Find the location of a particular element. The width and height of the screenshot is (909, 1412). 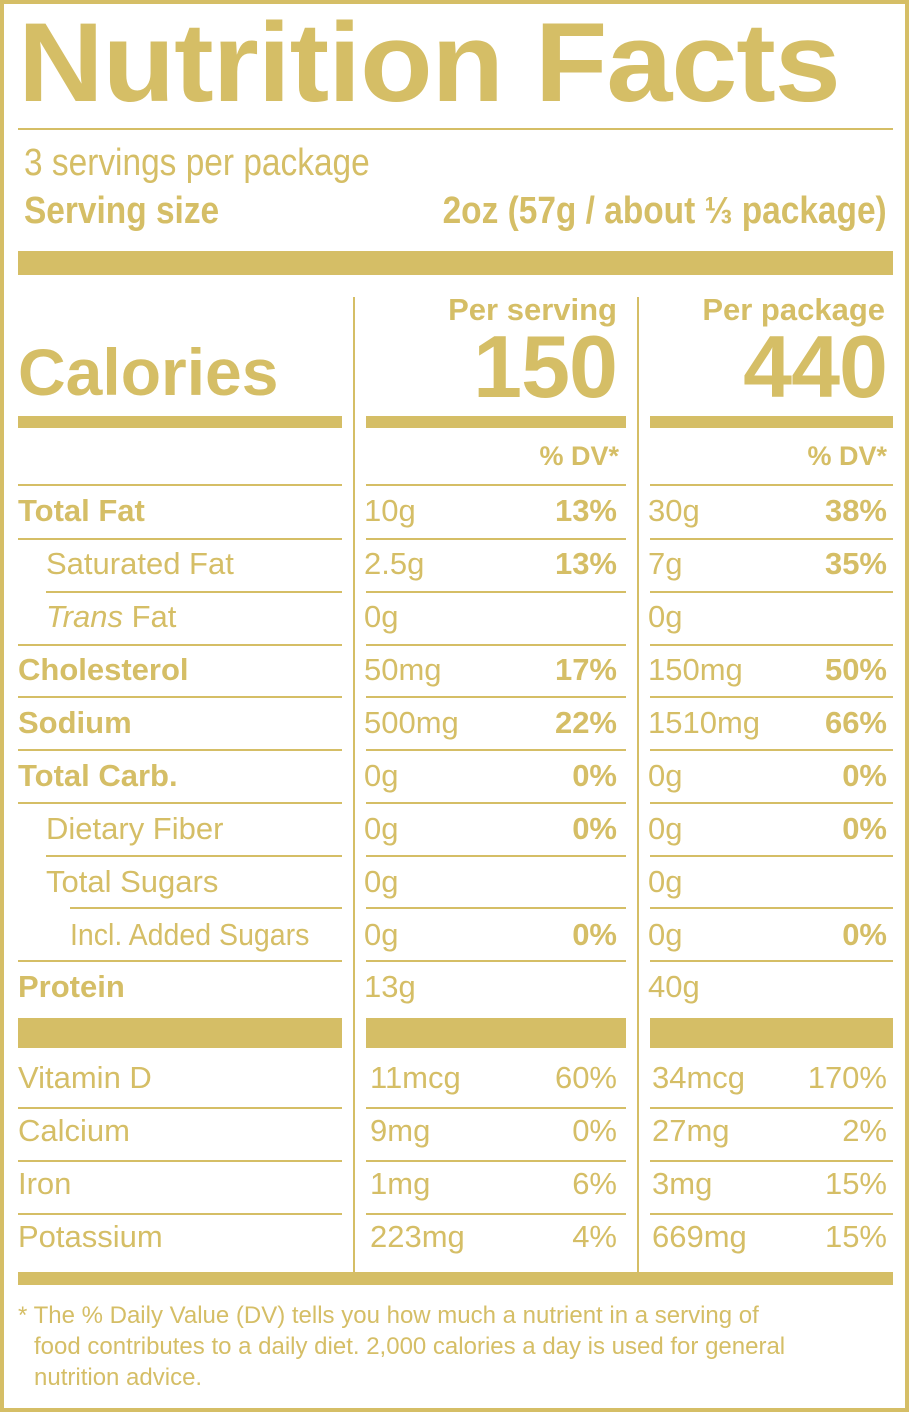

package-dv: 50% is located at coordinates (855, 669).